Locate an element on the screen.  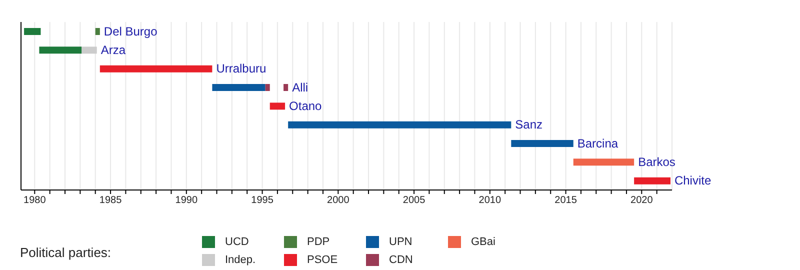
legend-label: Indep. is located at coordinates (240, 260).